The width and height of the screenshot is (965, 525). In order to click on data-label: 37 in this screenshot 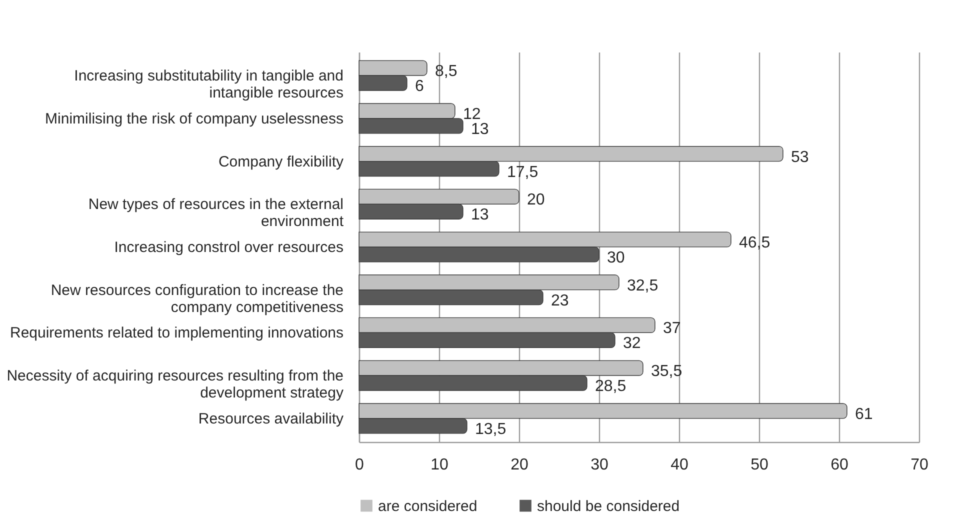, I will do `click(672, 329)`.